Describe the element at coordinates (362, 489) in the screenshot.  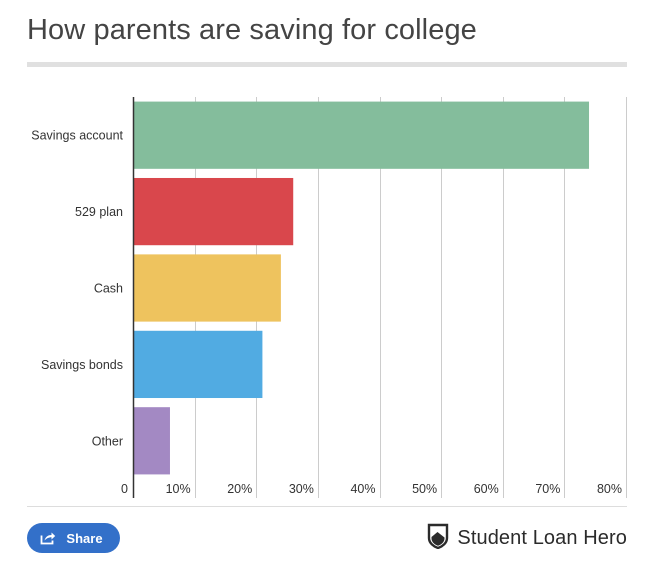
I see `x-tick-label: 40%` at that location.